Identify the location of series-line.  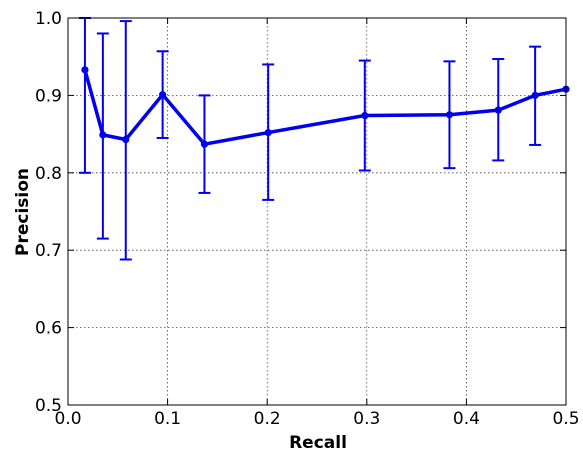
(325, 107).